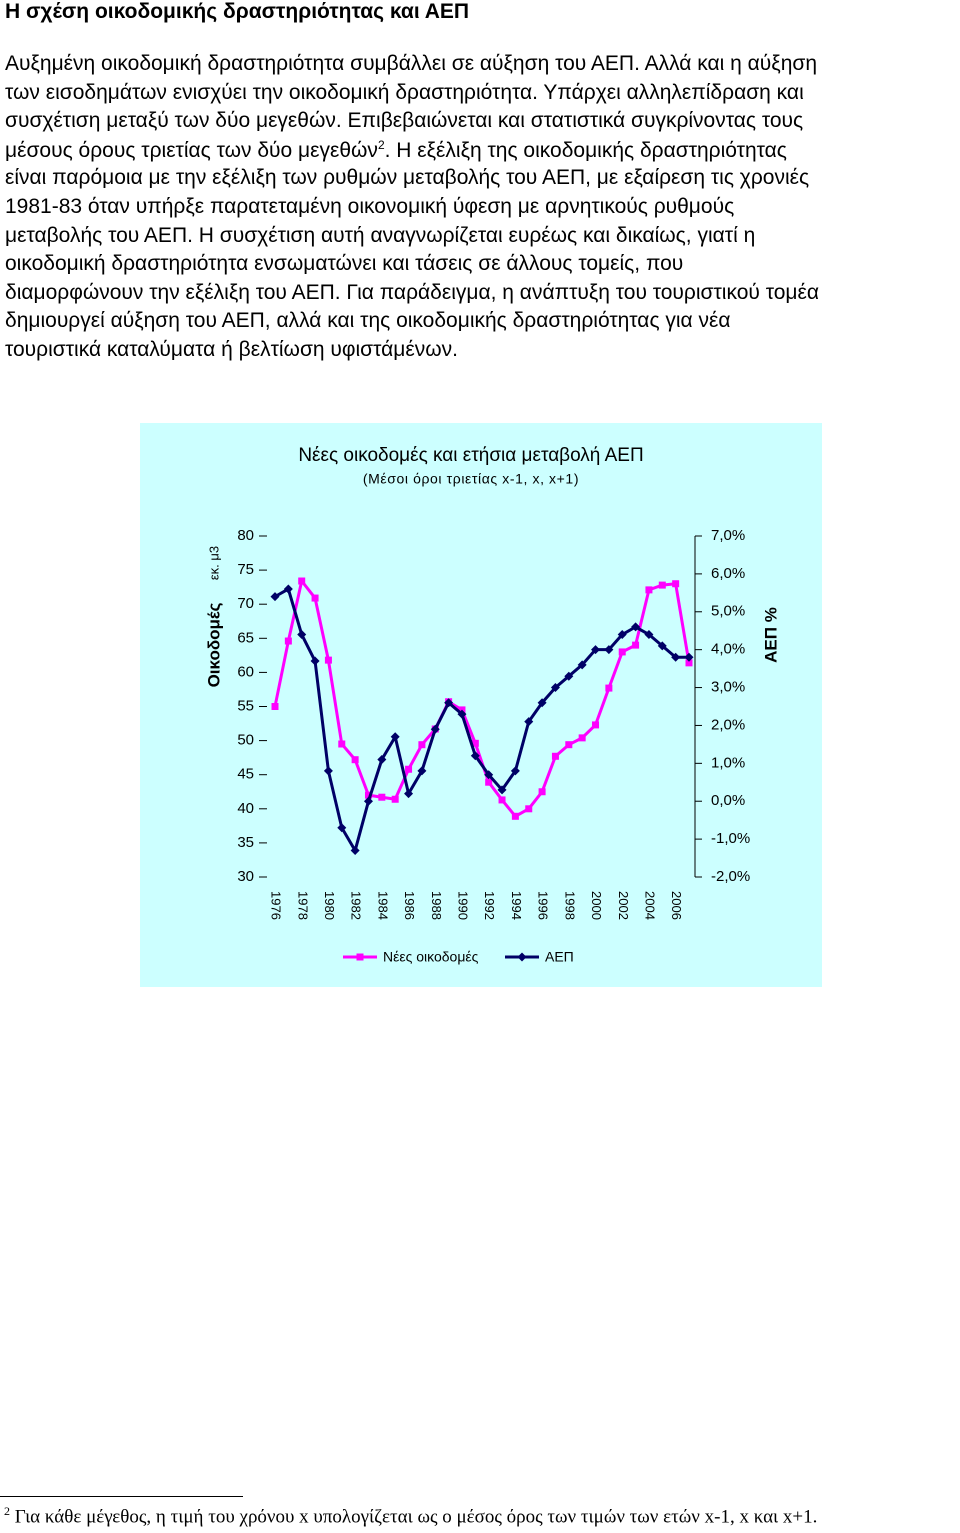 The width and height of the screenshot is (960, 1533). What do you see at coordinates (302, 905) in the screenshot?
I see `x-tick-label: 1978` at bounding box center [302, 905].